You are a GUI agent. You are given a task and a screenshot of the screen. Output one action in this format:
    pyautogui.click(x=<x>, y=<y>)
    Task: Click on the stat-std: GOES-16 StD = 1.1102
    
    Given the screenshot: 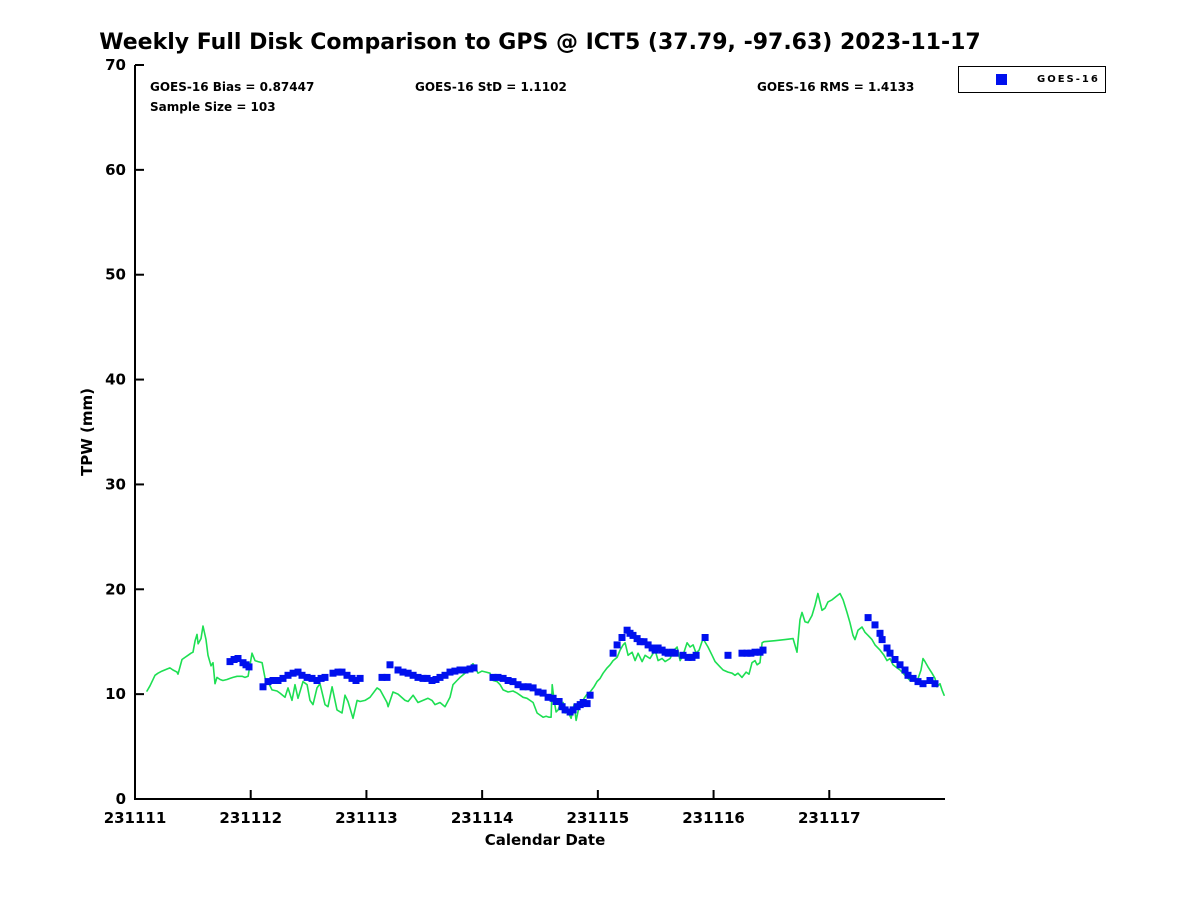 What is the action you would take?
    pyautogui.click(x=491, y=87)
    